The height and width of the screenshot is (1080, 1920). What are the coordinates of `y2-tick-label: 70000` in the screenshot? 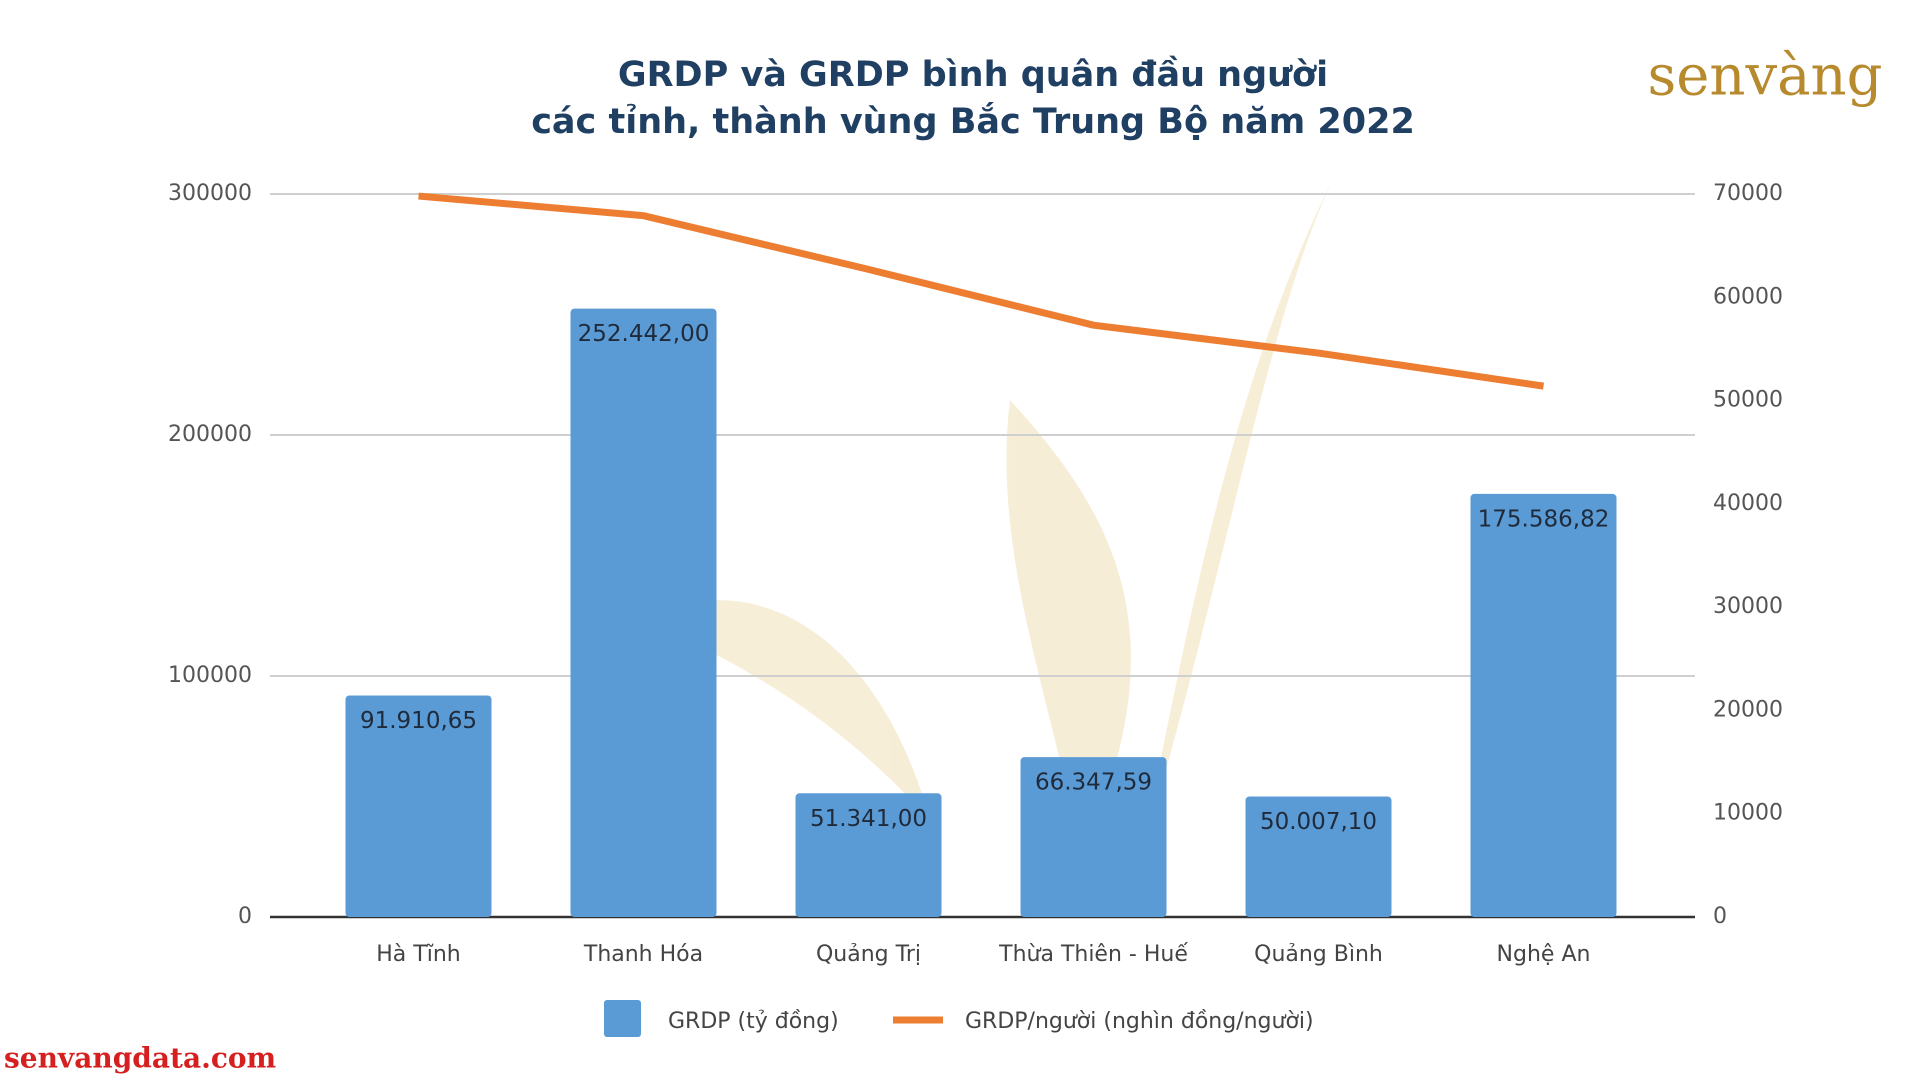 It's located at (1748, 193).